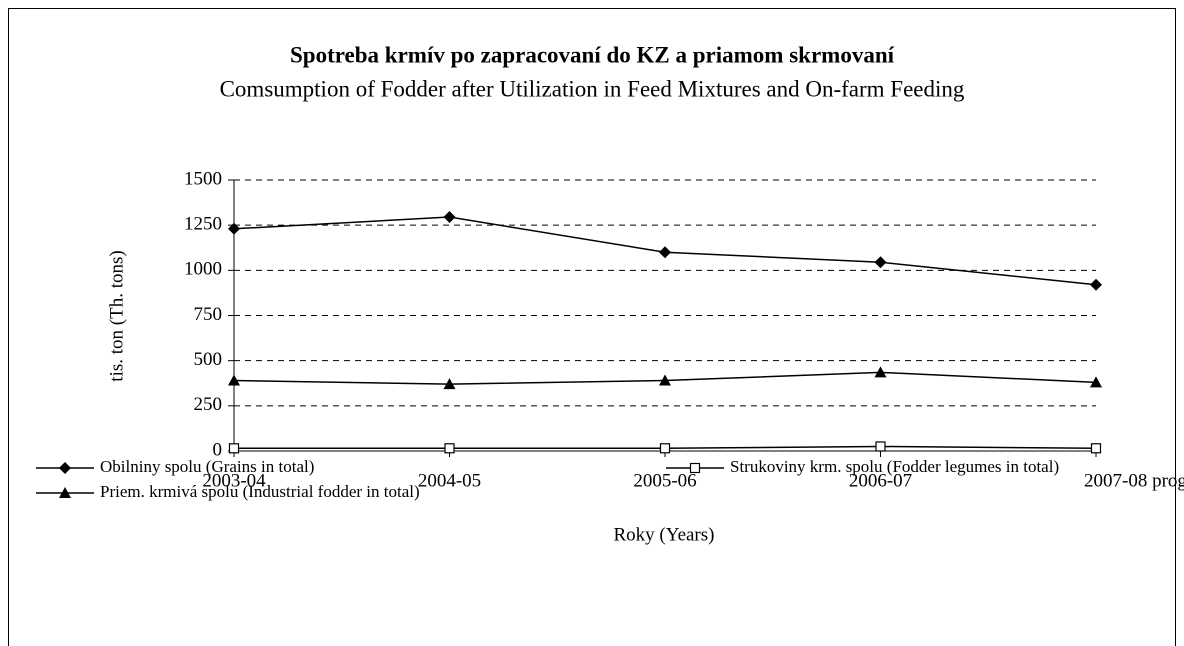 This screenshot has height=646, width=1184. What do you see at coordinates (207, 466) in the screenshot?
I see `legend-label: Obilniny spolu (Grains in total)` at bounding box center [207, 466].